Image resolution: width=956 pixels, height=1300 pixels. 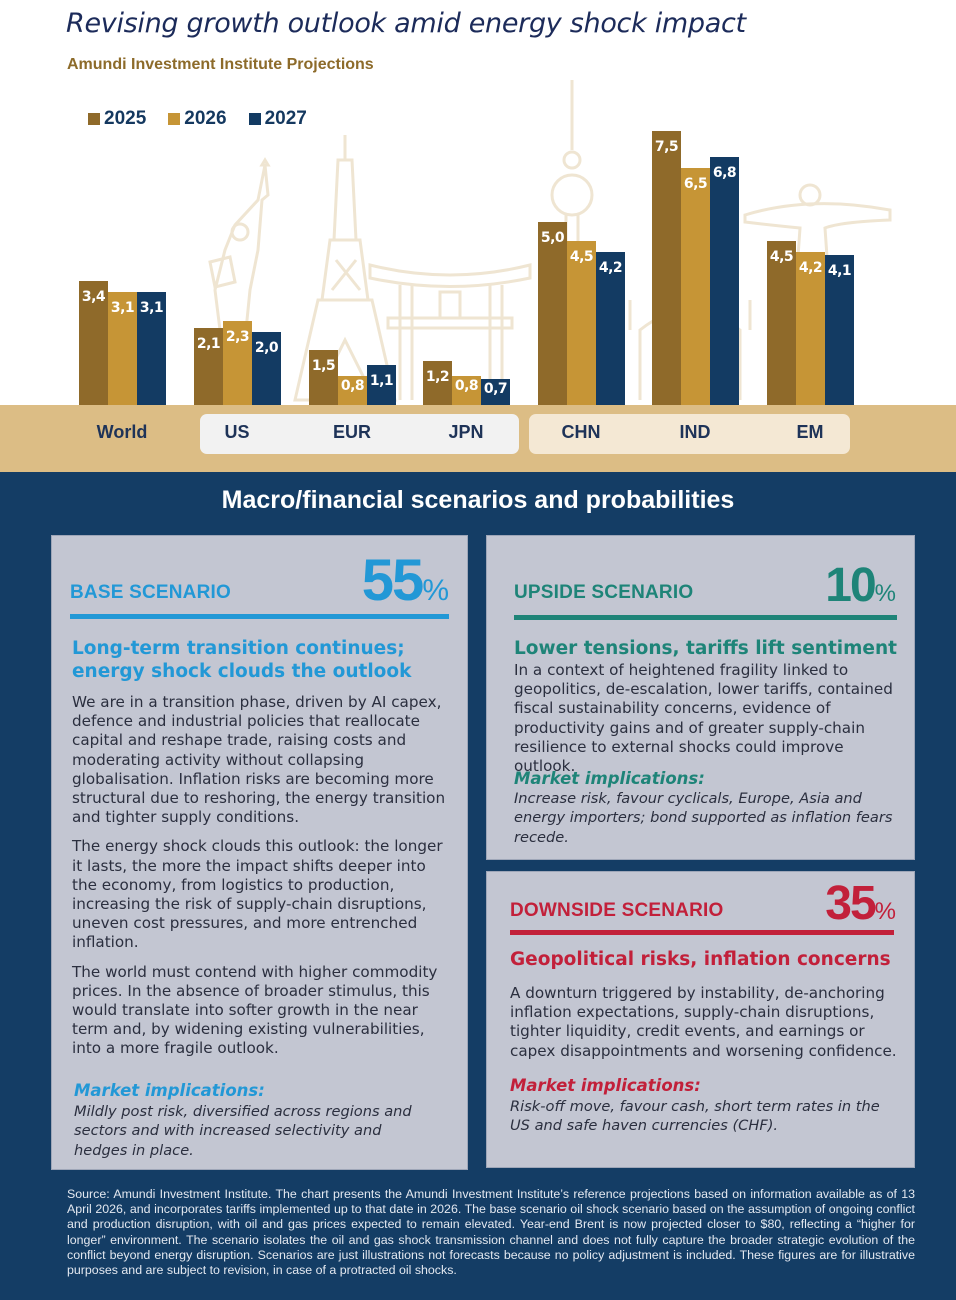 What do you see at coordinates (610, 328) in the screenshot?
I see `bar-chn-2027: 4,2` at bounding box center [610, 328].